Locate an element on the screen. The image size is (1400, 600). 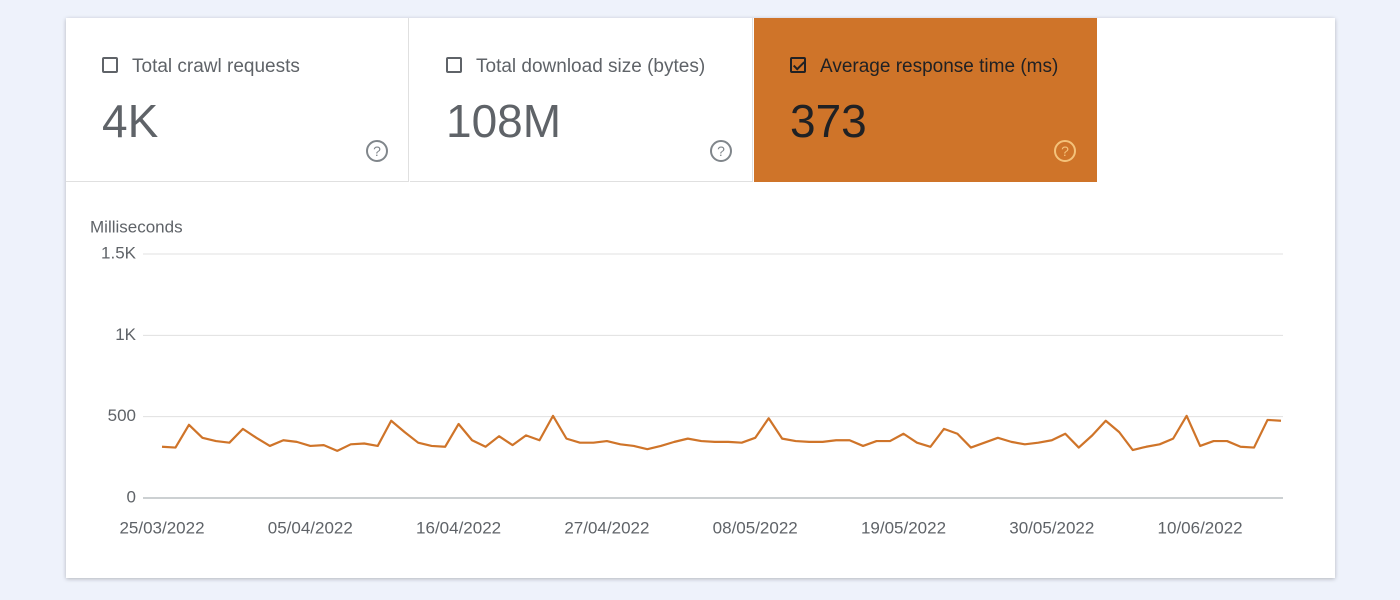
checkbox-checked is located at coordinates (798, 65).